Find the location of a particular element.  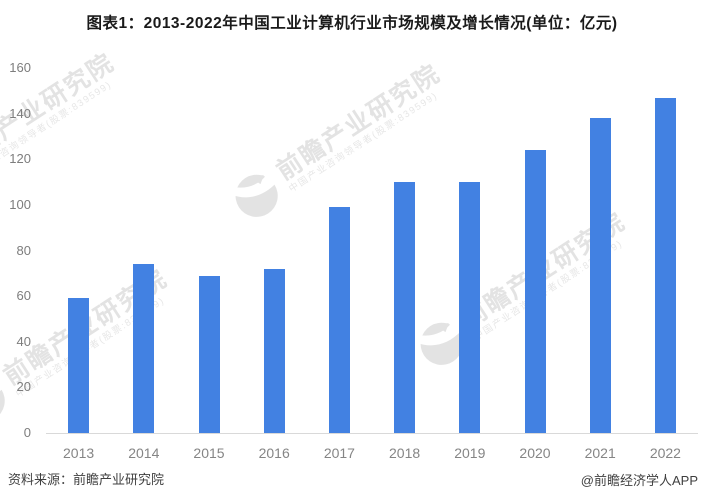

y-axis-tick-label: 40 is located at coordinates (23, 341).